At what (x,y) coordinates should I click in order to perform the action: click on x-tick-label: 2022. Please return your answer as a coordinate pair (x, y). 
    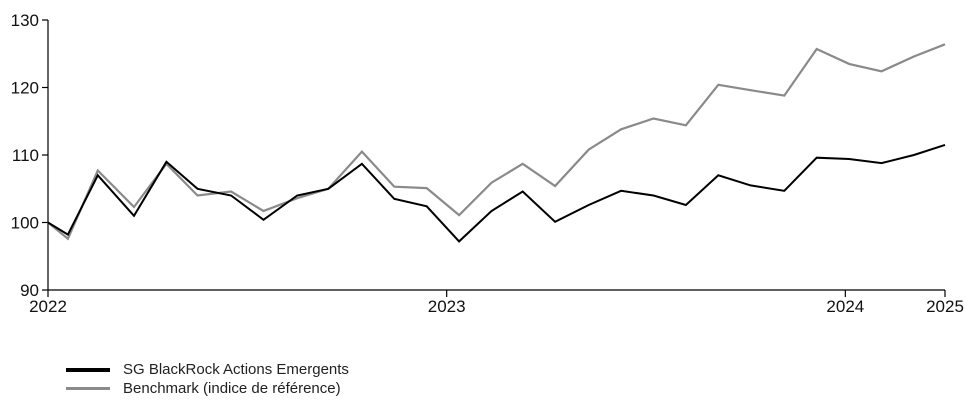
    Looking at the image, I should click on (48, 306).